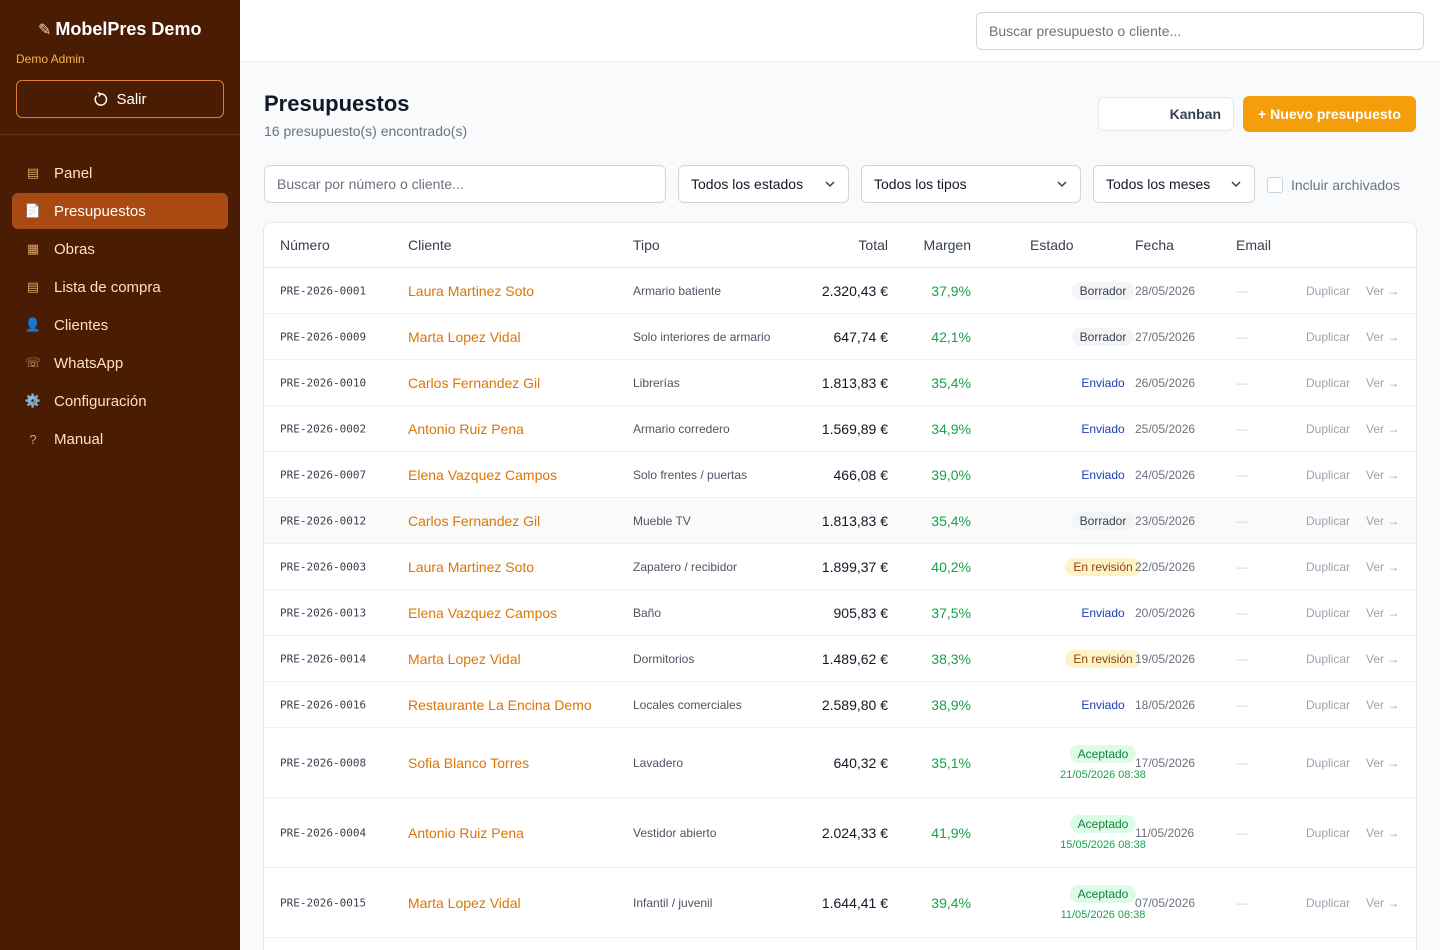  I want to click on quote-margin: 39,0%, so click(951, 474).